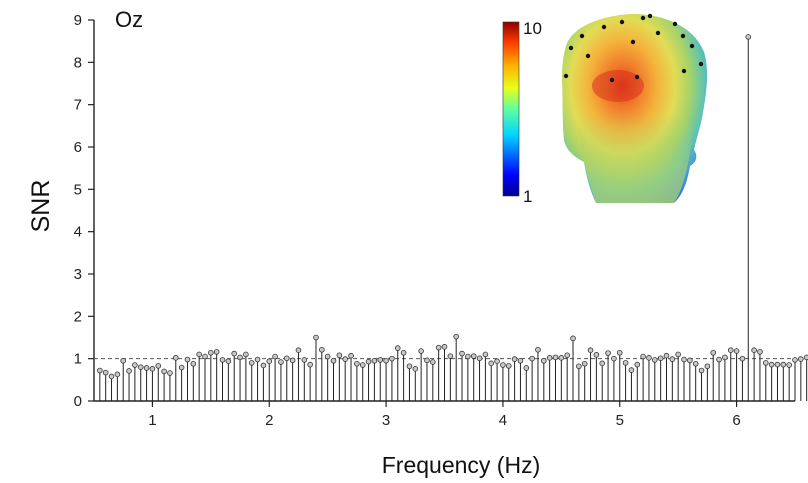 This screenshot has width=808, height=483. What do you see at coordinates (78, 147) in the screenshot?
I see `y-tick-label: 6` at bounding box center [78, 147].